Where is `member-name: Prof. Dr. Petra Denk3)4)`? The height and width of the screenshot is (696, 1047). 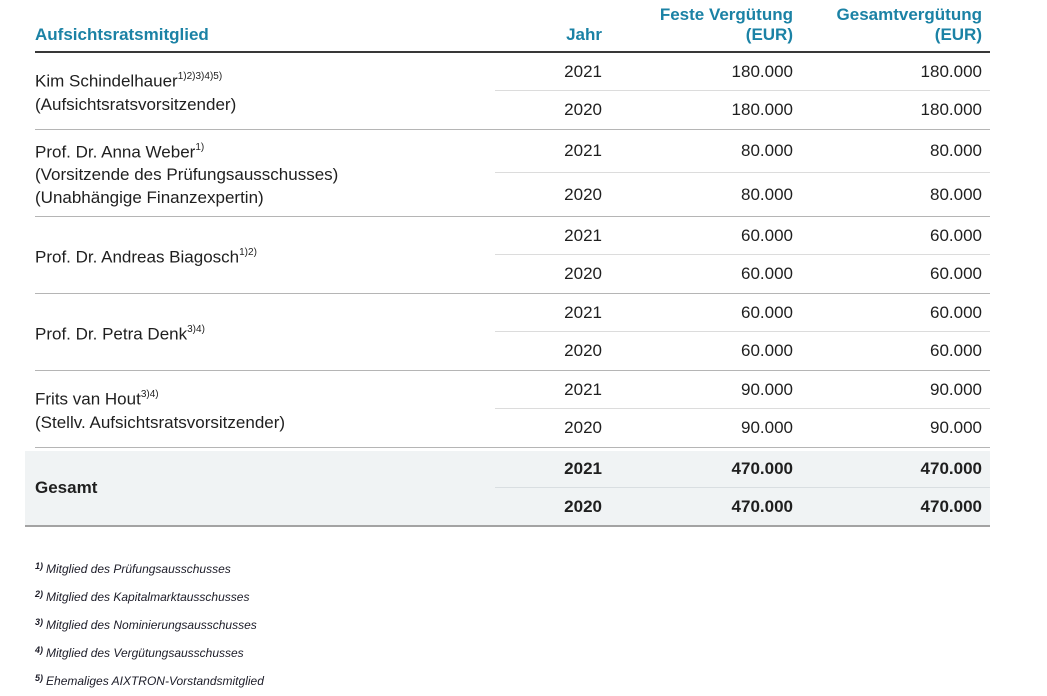 member-name: Prof. Dr. Petra Denk3)4) is located at coordinates (265, 332).